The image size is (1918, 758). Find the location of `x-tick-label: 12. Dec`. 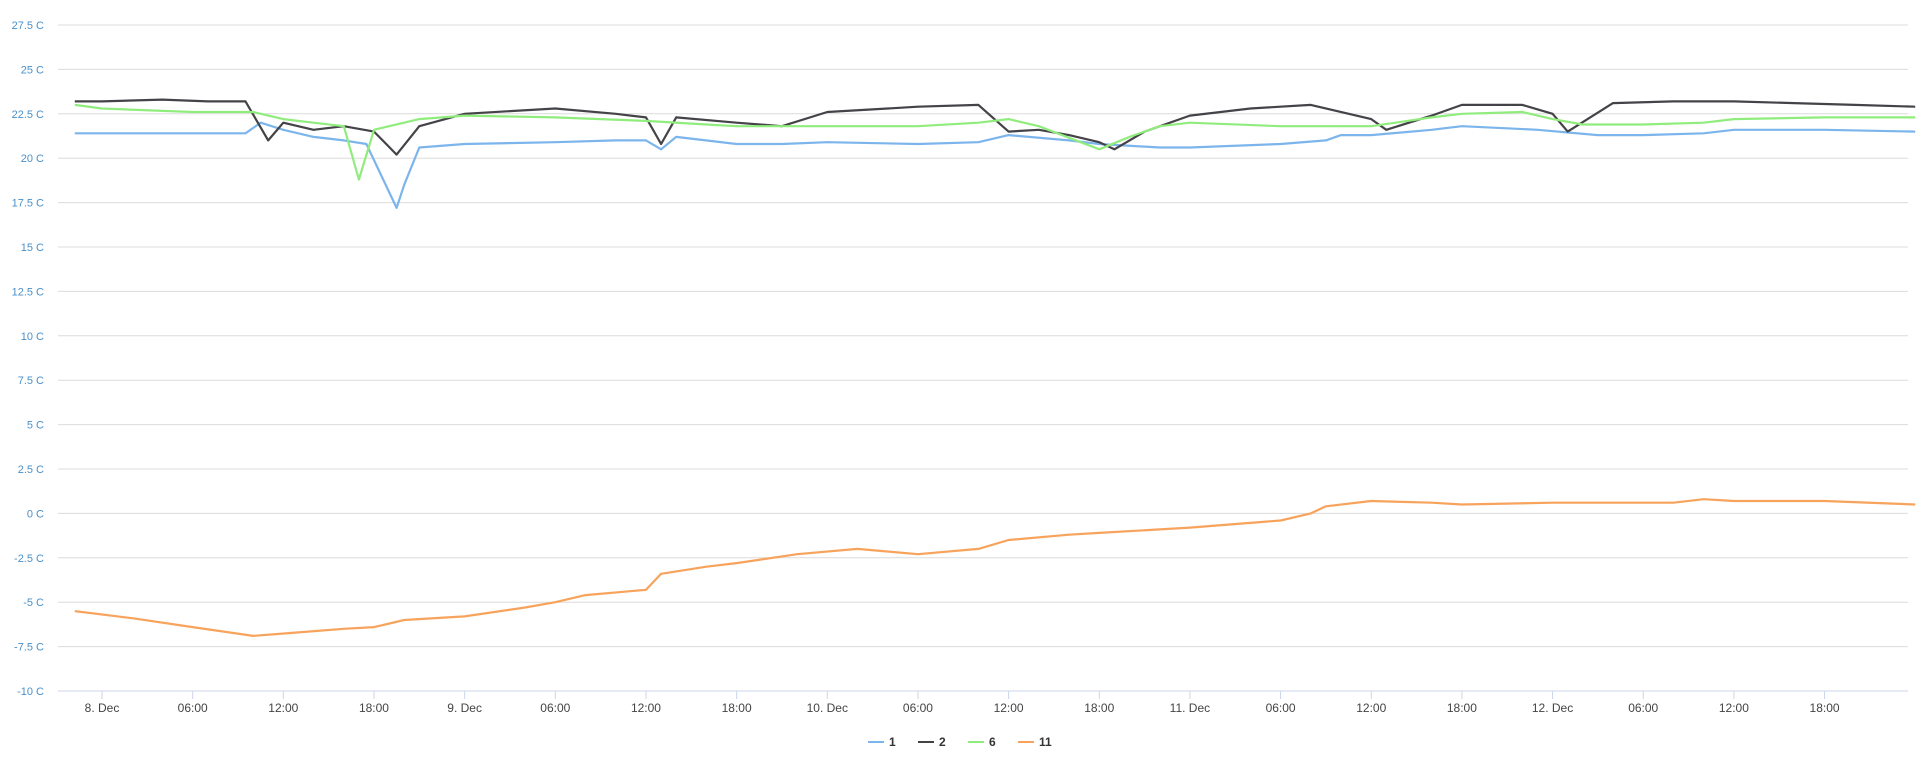

x-tick-label: 12. Dec is located at coordinates (1552, 708).